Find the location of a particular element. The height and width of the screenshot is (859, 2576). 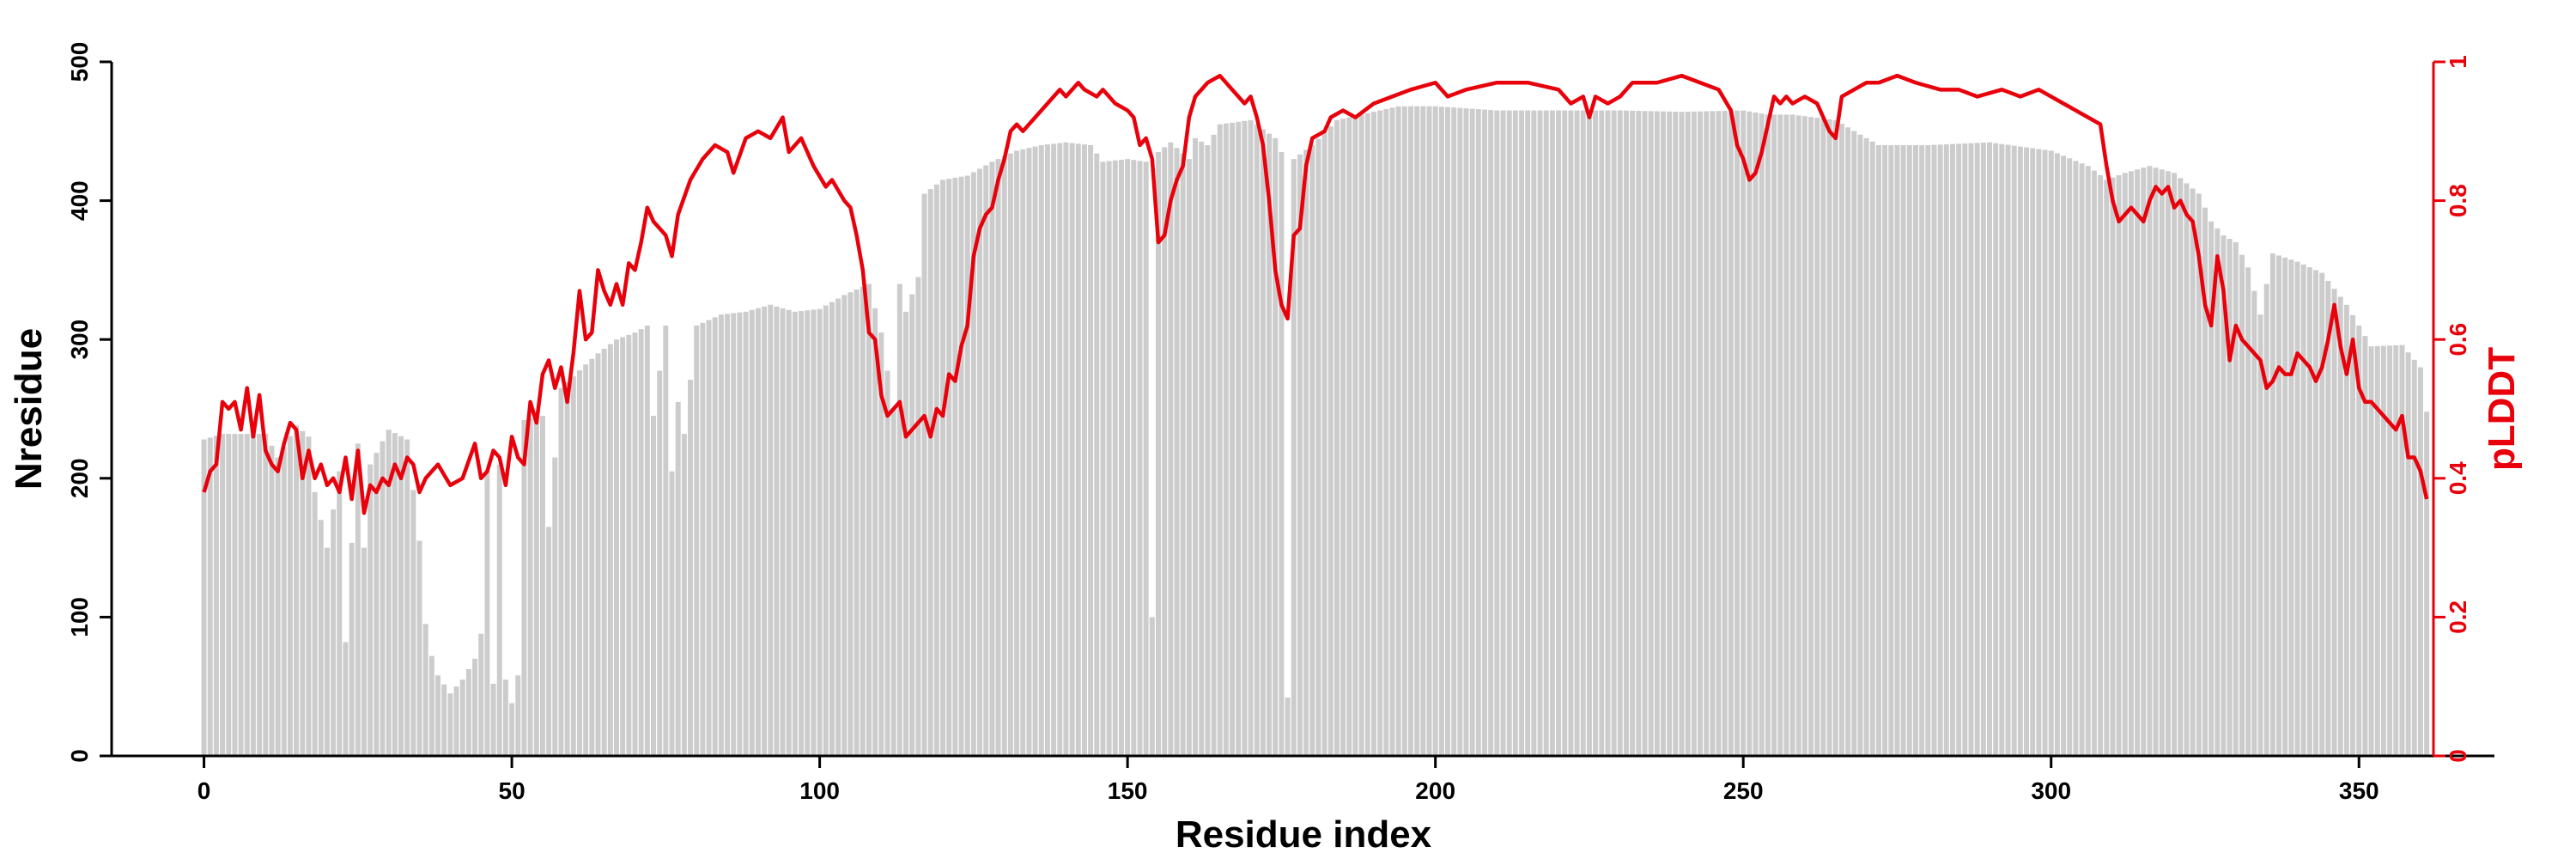

x-tick-label: 0 is located at coordinates (204, 791).